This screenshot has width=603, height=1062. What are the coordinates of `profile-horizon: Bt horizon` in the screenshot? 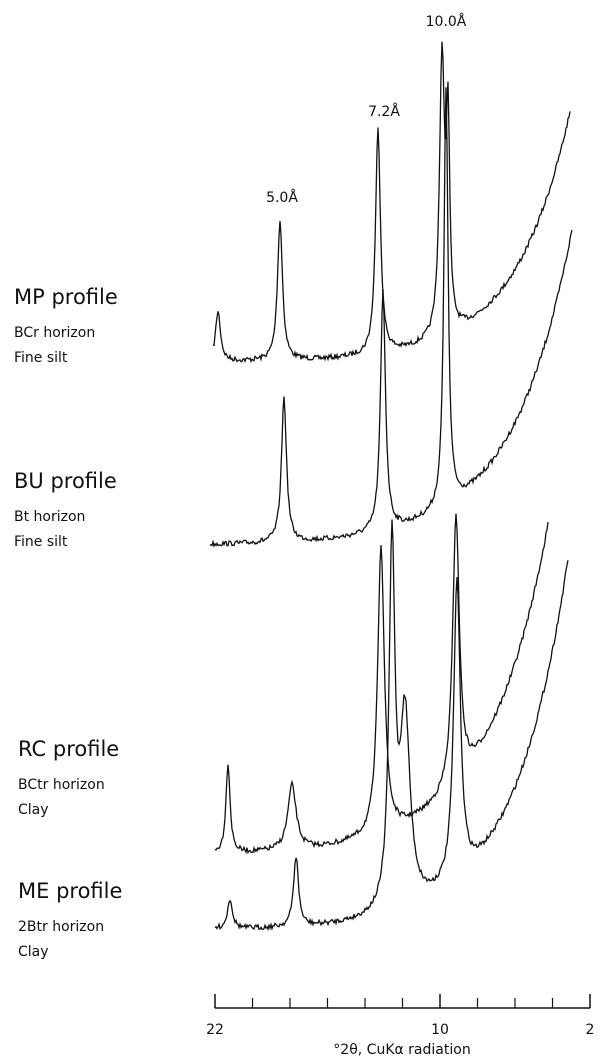 It's located at (49, 517).